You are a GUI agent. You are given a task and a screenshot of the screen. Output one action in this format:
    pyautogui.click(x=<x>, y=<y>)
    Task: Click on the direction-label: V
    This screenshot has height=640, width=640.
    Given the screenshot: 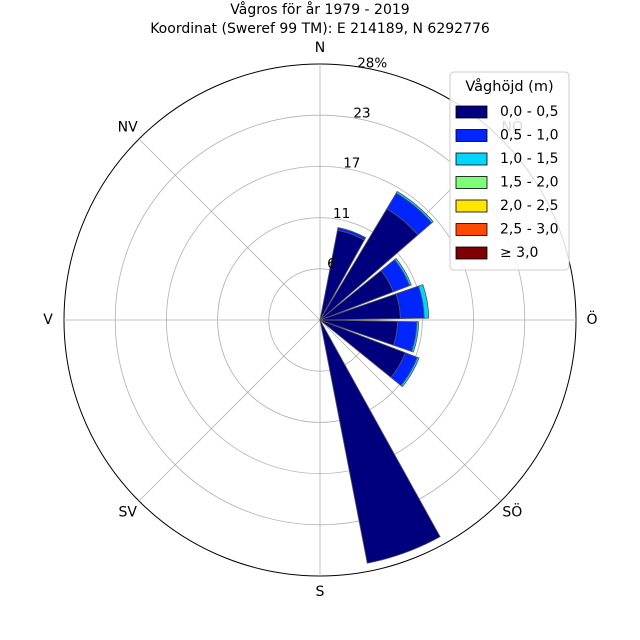 What is the action you would take?
    pyautogui.click(x=48, y=320)
    